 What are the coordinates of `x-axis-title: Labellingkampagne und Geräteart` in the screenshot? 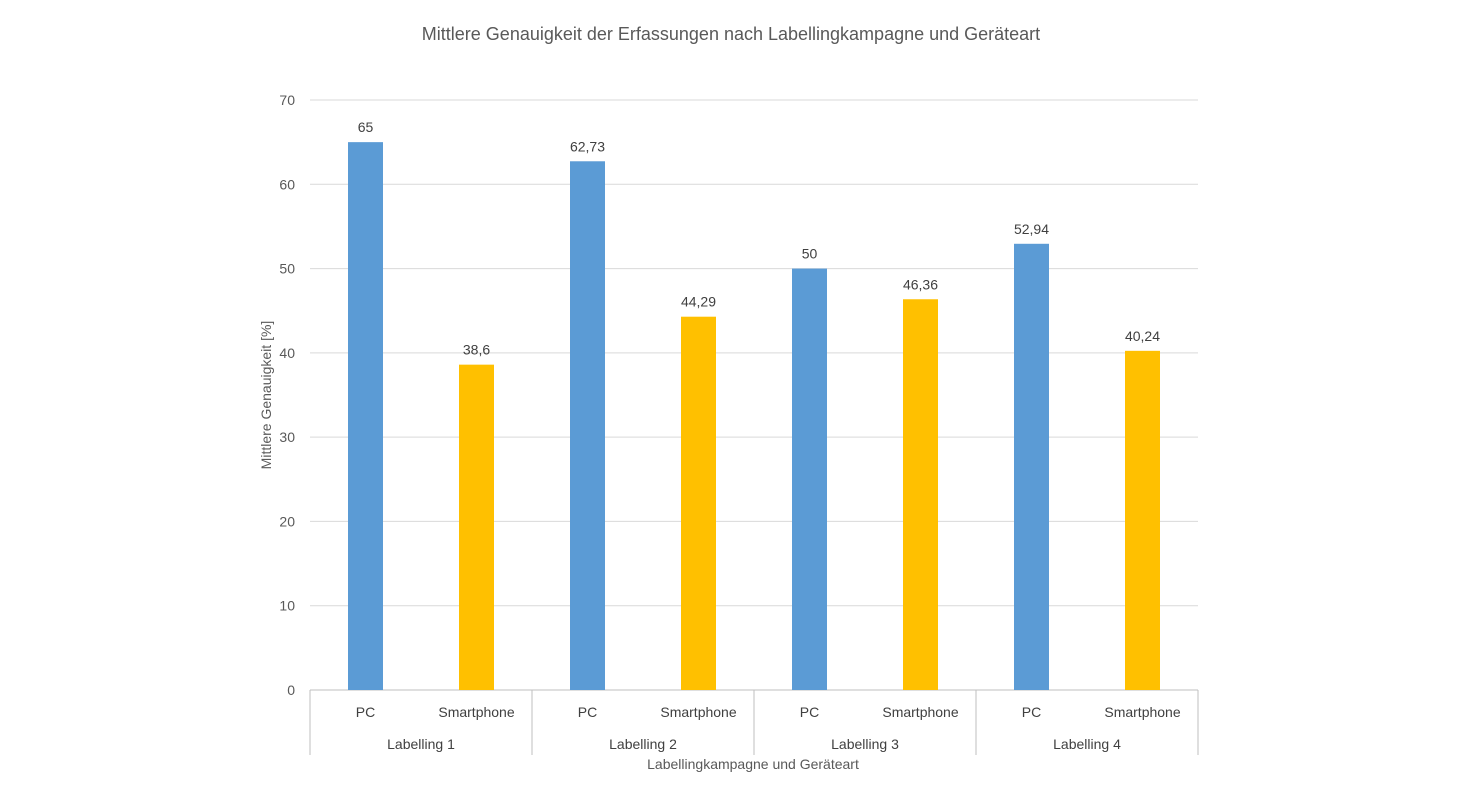 It's located at (753, 764).